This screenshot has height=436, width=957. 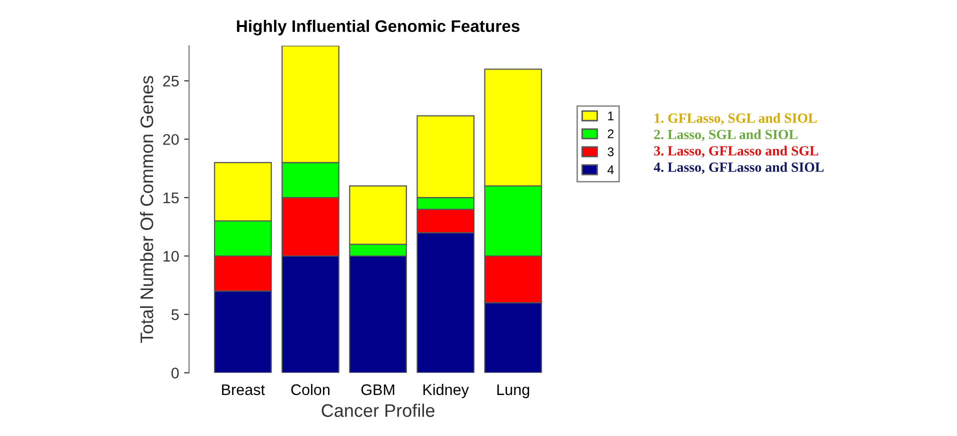 I want to click on legend-label: 1, so click(x=611, y=116).